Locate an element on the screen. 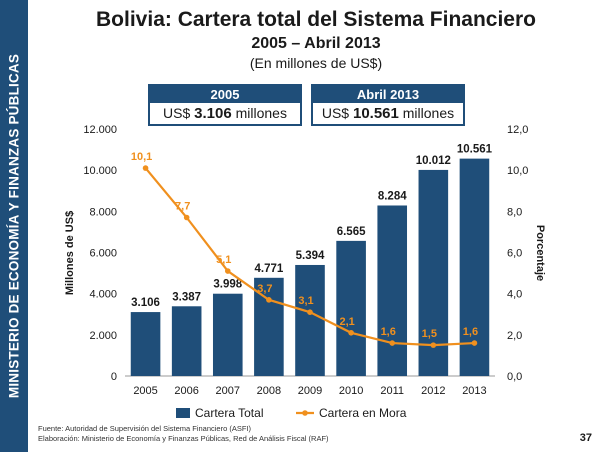  page-number: 37 is located at coordinates (585, 438).